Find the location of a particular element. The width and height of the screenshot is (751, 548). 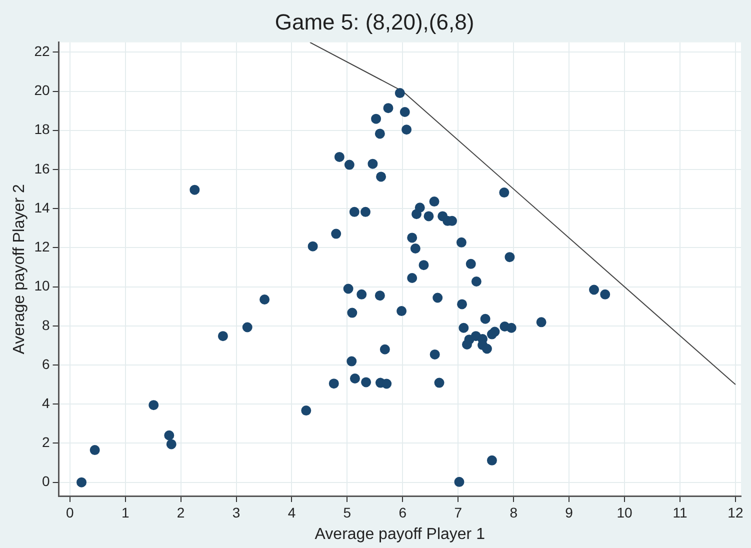

x-tick-label: 0 is located at coordinates (70, 512).